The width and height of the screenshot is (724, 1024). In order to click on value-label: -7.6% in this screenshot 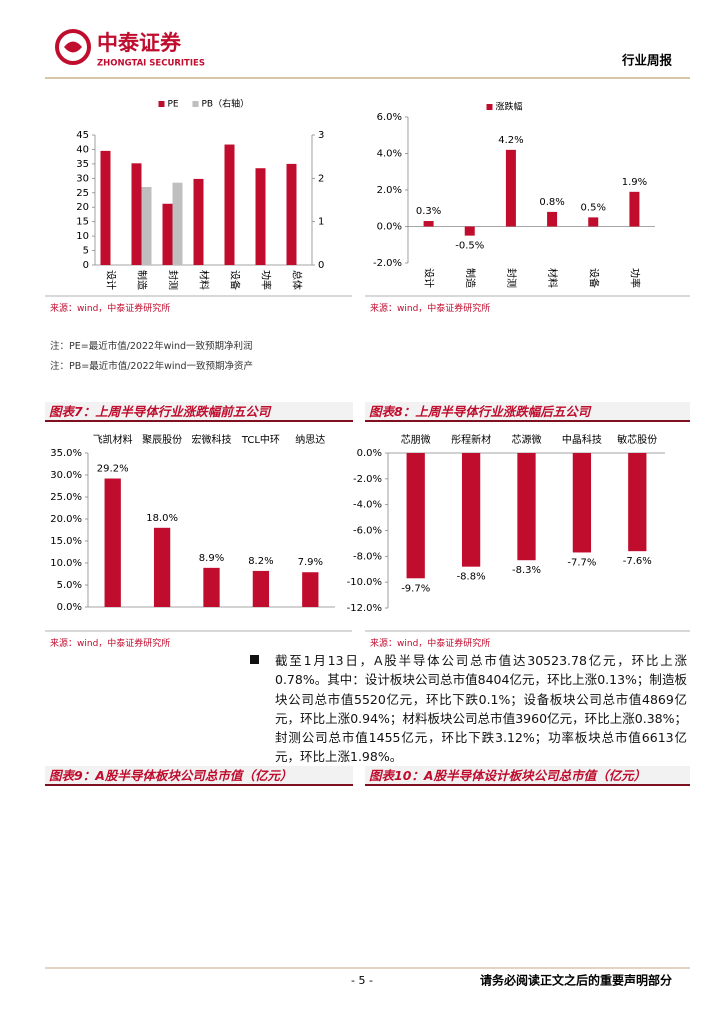, I will do `click(637, 561)`.